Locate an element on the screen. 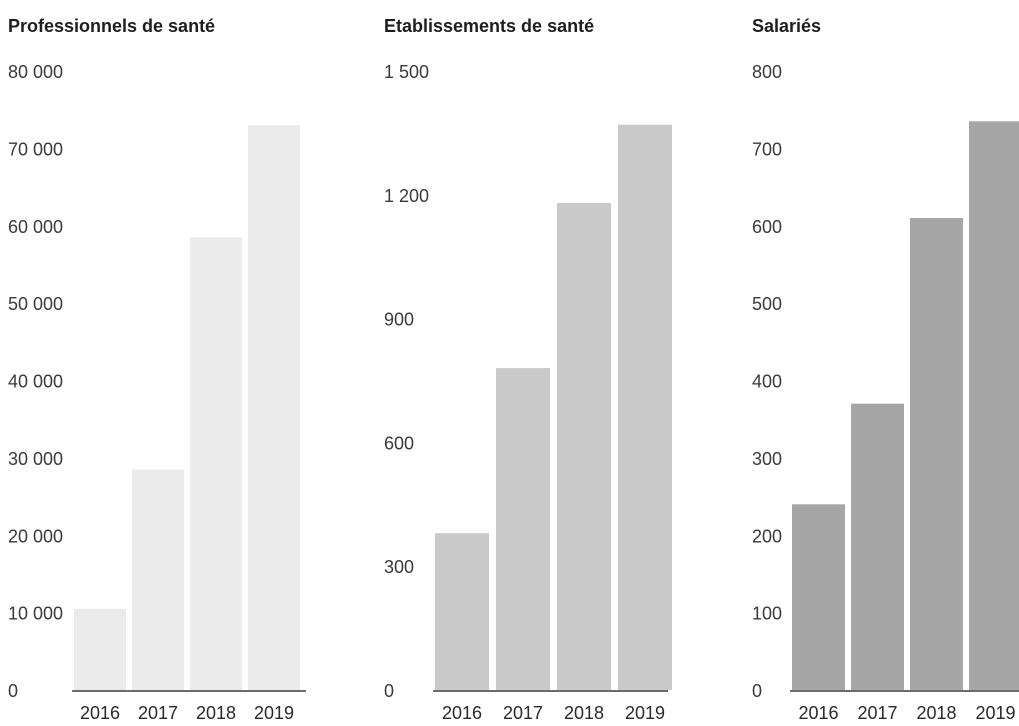  y-tick-label: 70 000 is located at coordinates (35, 149).